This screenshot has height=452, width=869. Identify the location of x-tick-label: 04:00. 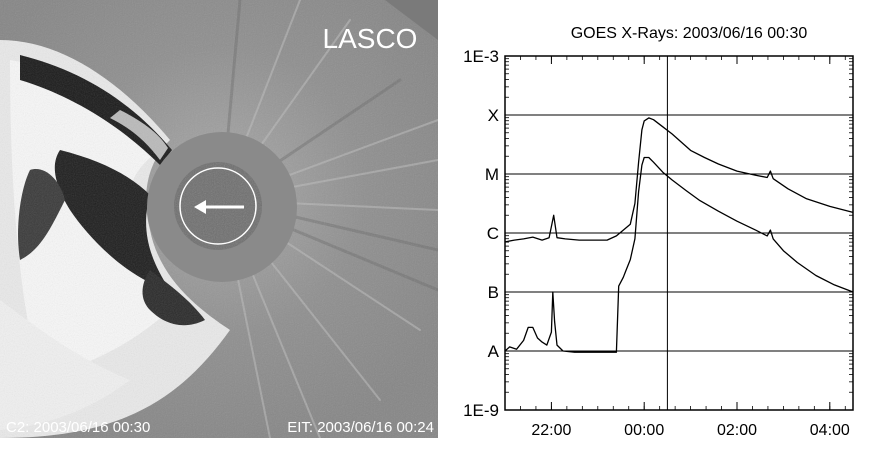
(830, 430).